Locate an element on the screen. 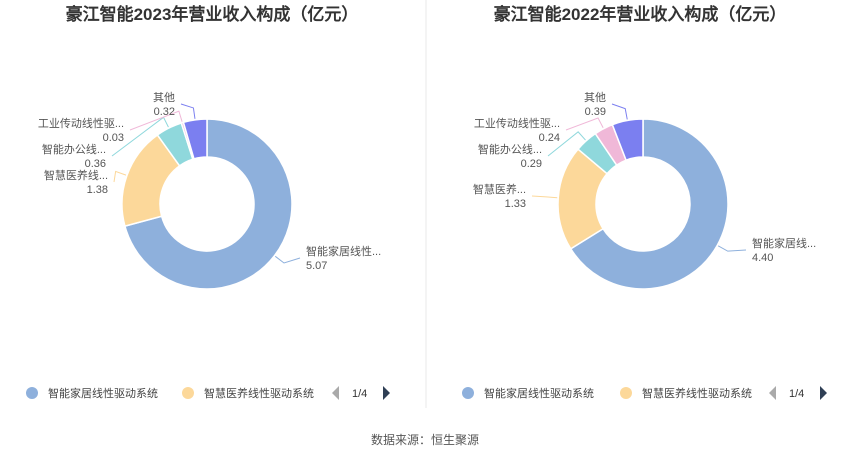  source-note: 数据来源：恒生聚源 is located at coordinates (425, 439).